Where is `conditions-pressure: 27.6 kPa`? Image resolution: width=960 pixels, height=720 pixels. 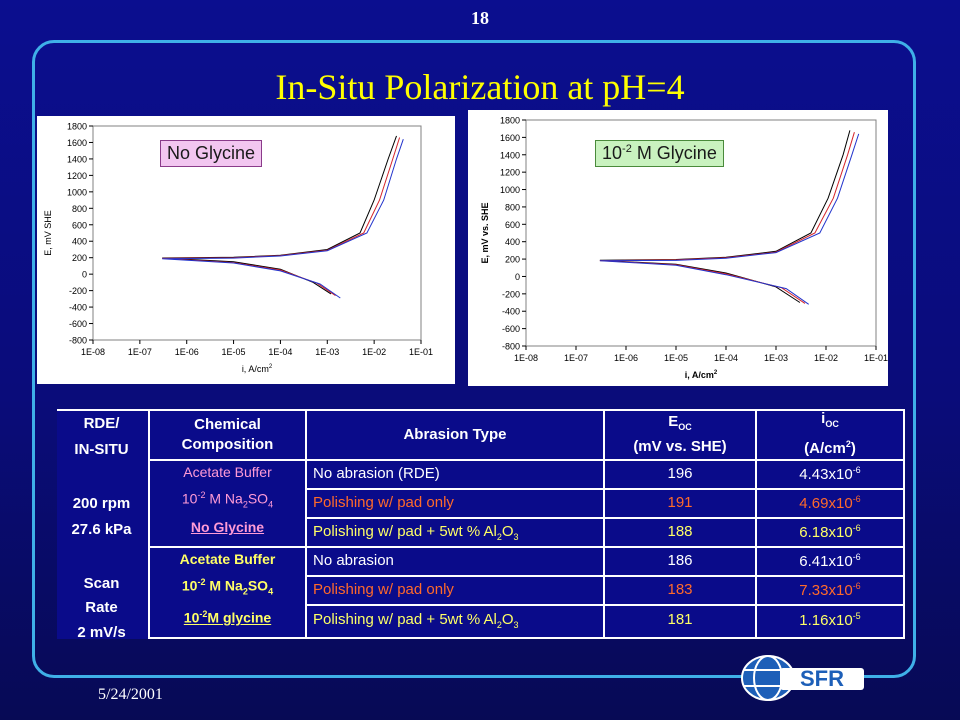 conditions-pressure: 27.6 kPa is located at coordinates (101, 529).